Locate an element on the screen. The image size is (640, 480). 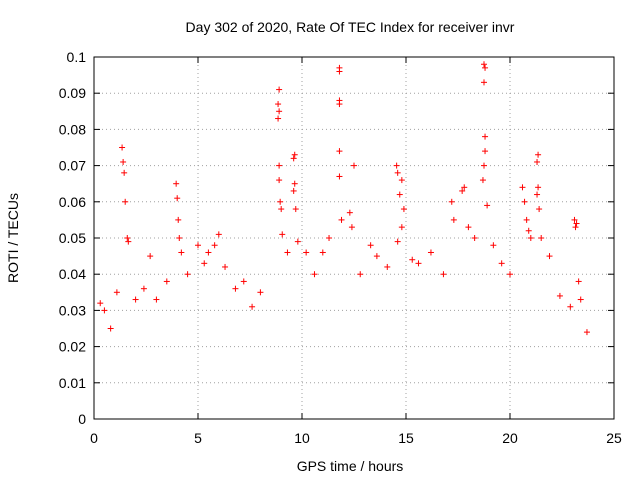
y-axis-label: ROTI / TECUs is located at coordinates (13, 238).